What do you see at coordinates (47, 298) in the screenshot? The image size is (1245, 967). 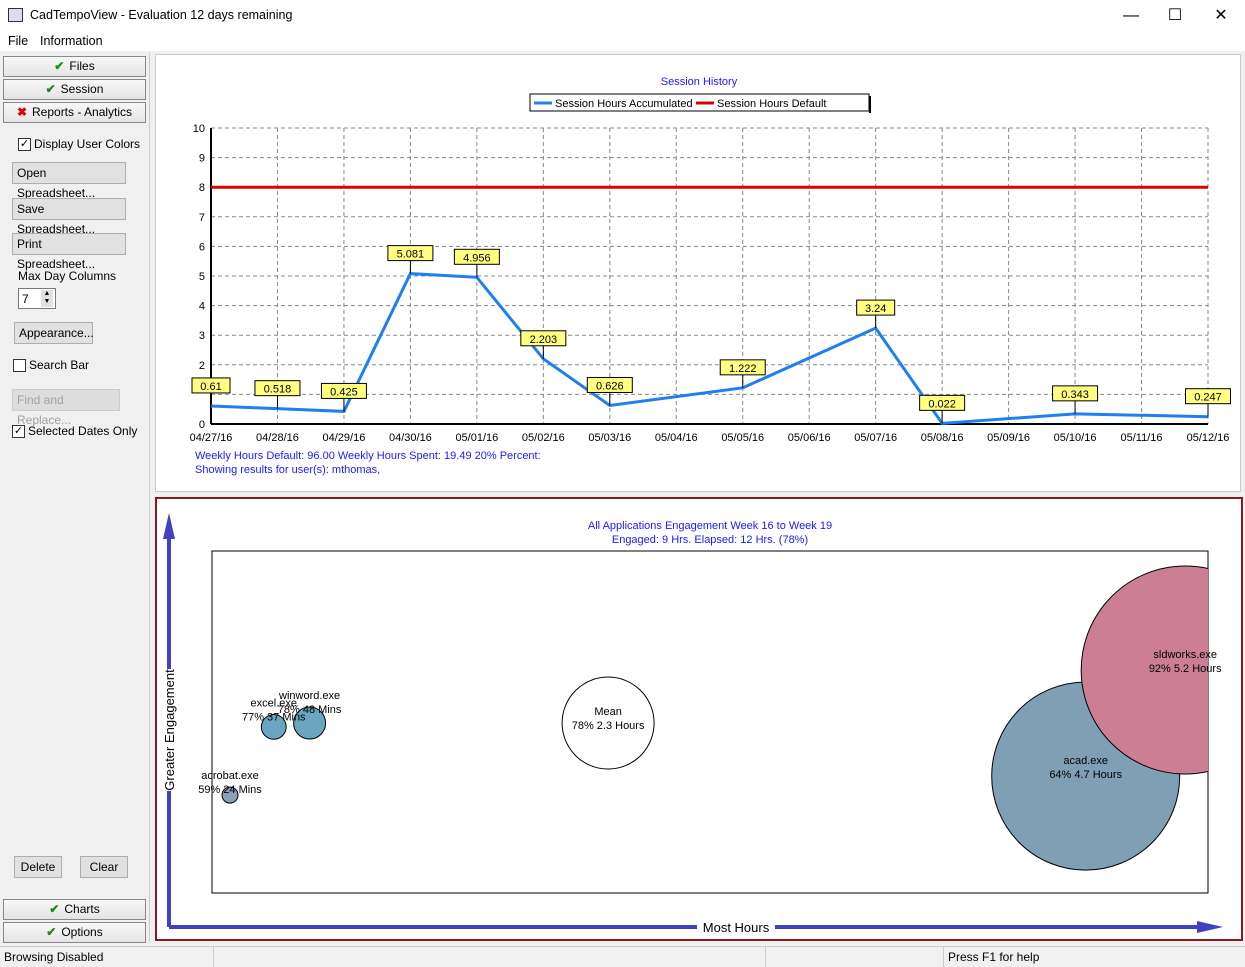 I see `spinner-arrows-icon: ▲ ▼` at bounding box center [47, 298].